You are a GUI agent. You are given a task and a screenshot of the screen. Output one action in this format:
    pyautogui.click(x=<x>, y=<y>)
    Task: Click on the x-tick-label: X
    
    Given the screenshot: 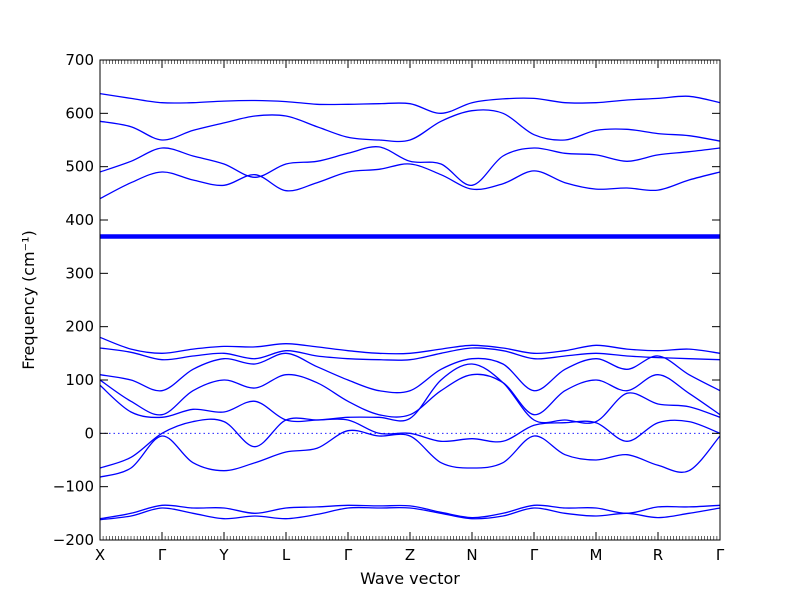 What is the action you would take?
    pyautogui.click(x=100, y=555)
    